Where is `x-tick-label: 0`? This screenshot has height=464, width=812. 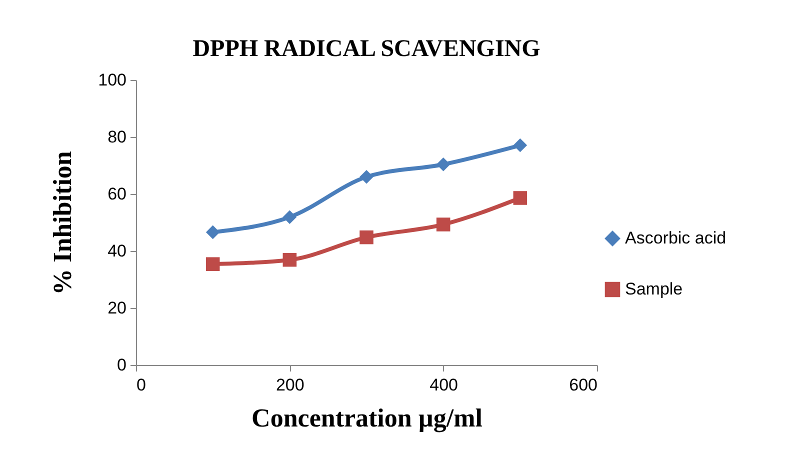 x-tick-label: 0 is located at coordinates (141, 385).